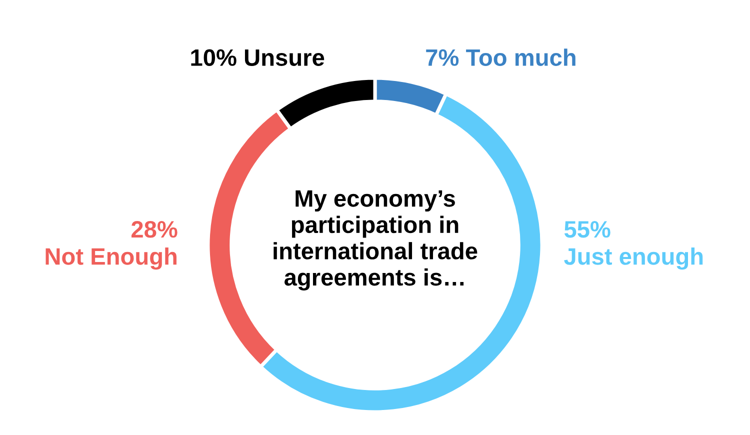 The image size is (750, 435). I want to click on data-label: 28%, so click(155, 229).